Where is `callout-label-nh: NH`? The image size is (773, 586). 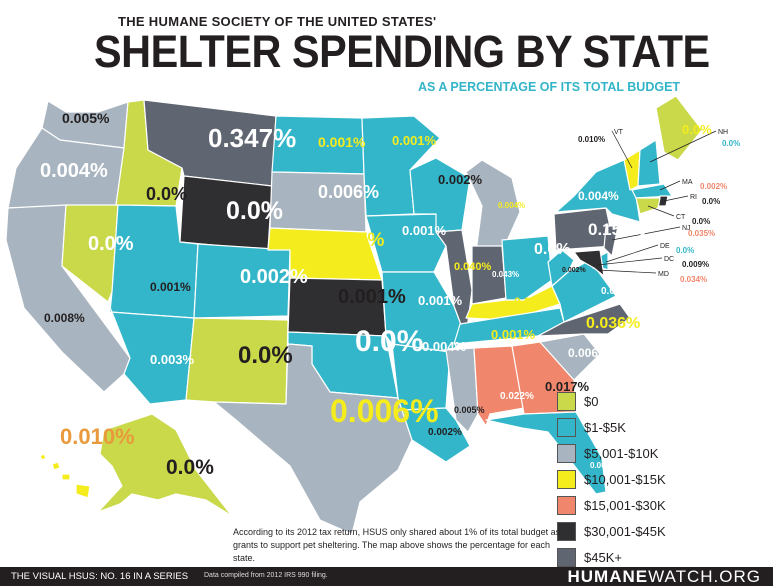 callout-label-nh: NH is located at coordinates (723, 132).